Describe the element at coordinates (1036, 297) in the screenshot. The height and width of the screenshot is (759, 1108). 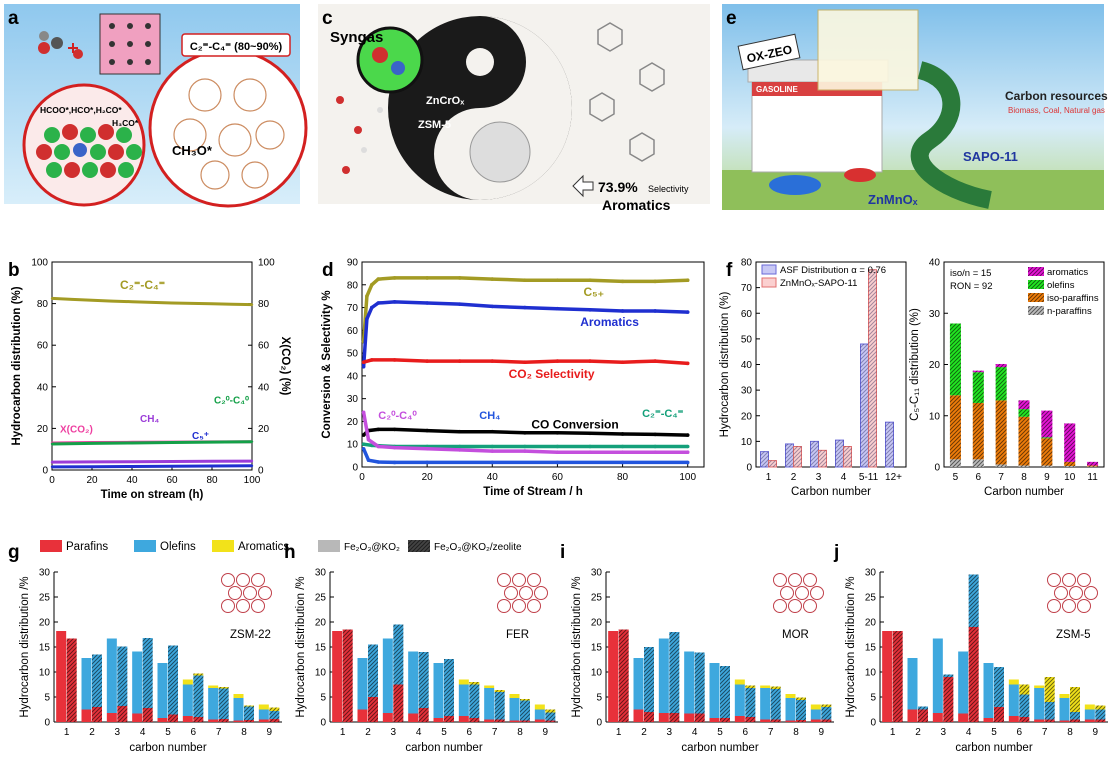
I see `f2-legend-swatch-hatch` at that location.